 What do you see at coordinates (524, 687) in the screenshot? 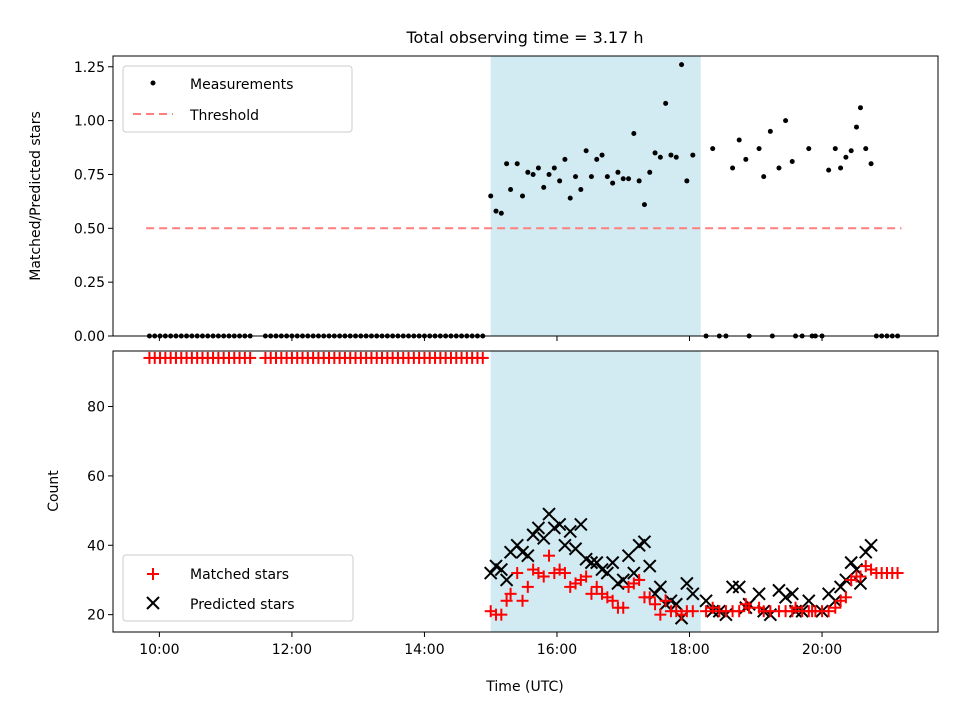
I see `x-axis-label: Time (UTC)` at bounding box center [524, 687].